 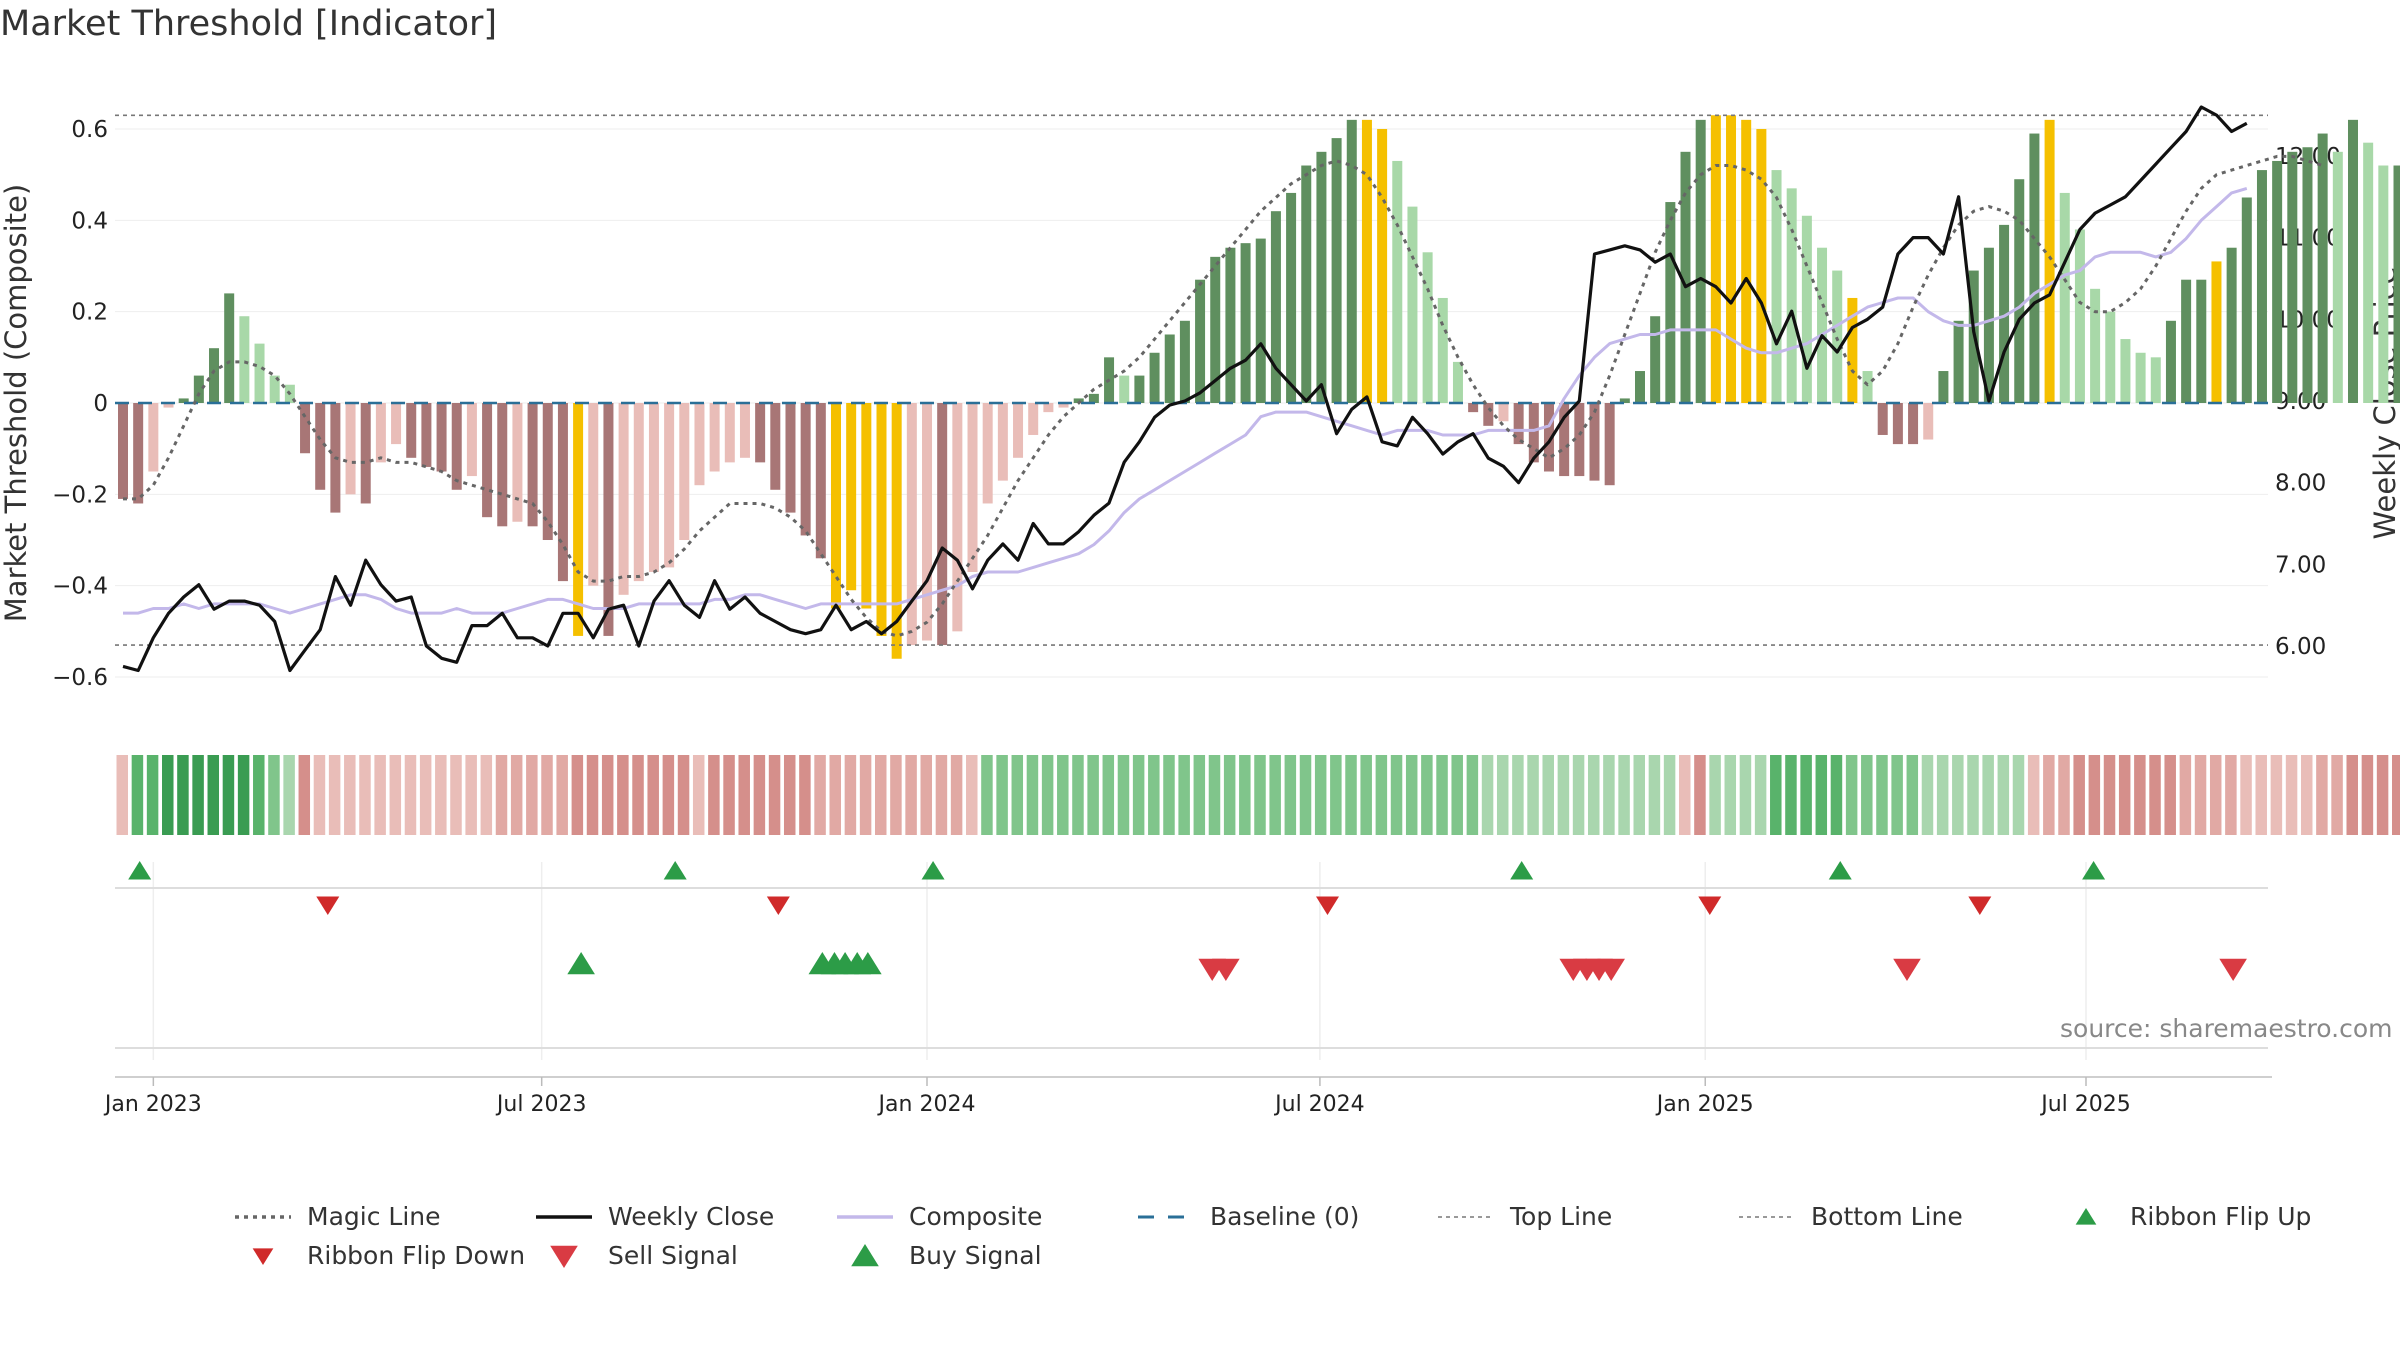 I want to click on legend-label: Top Line, so click(x=1560, y=1216).